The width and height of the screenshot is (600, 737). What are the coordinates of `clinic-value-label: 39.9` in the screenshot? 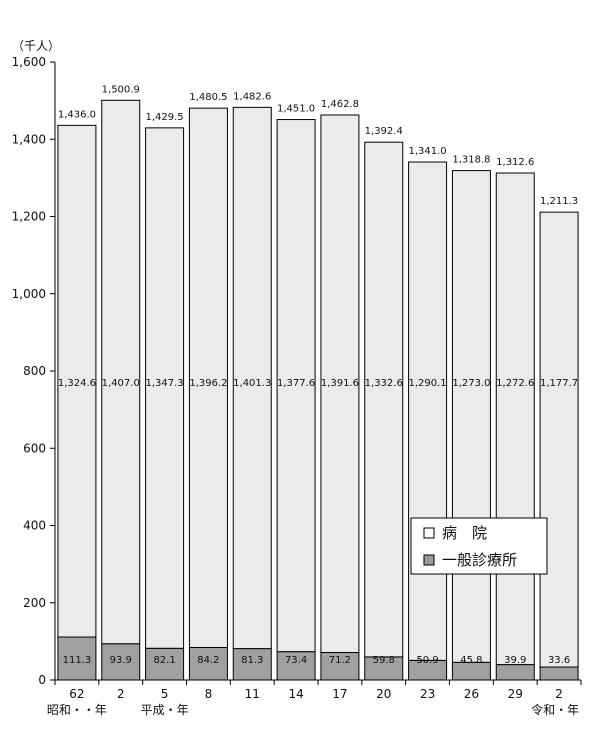 It's located at (515, 660).